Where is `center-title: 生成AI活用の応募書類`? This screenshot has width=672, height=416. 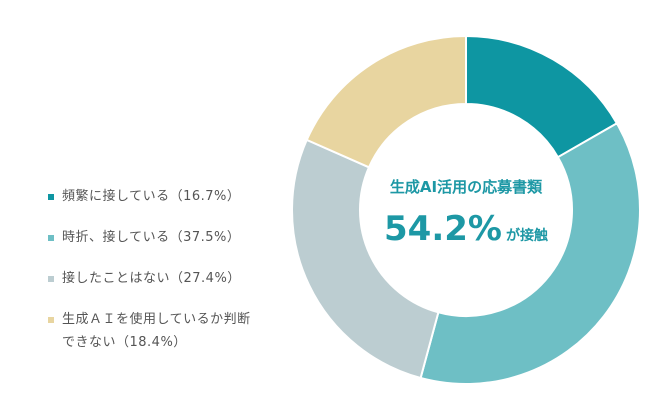
center-title: 生成AI活用の応募書類 is located at coordinates (466, 187).